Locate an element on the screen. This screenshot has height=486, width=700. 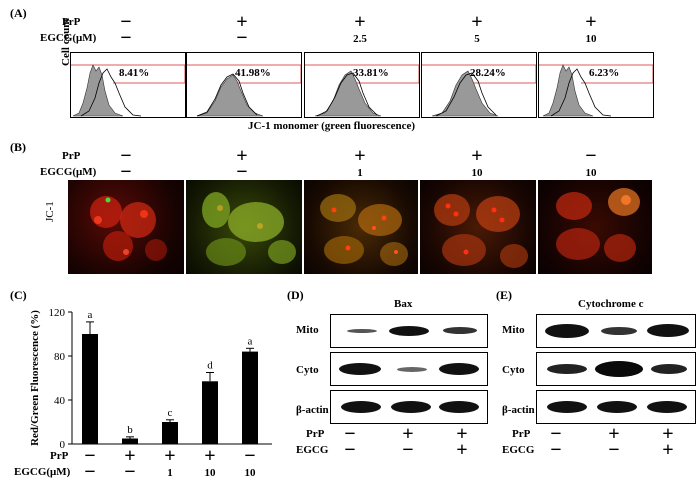
panel-c-label: (C) is located at coordinates (18, 295).